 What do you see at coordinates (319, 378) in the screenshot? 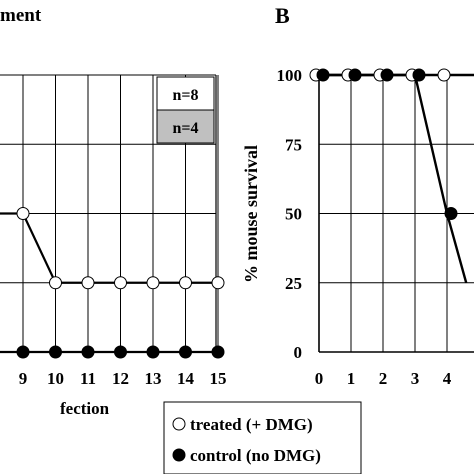
I see `panel-b-xtick-0: 0` at bounding box center [319, 378].